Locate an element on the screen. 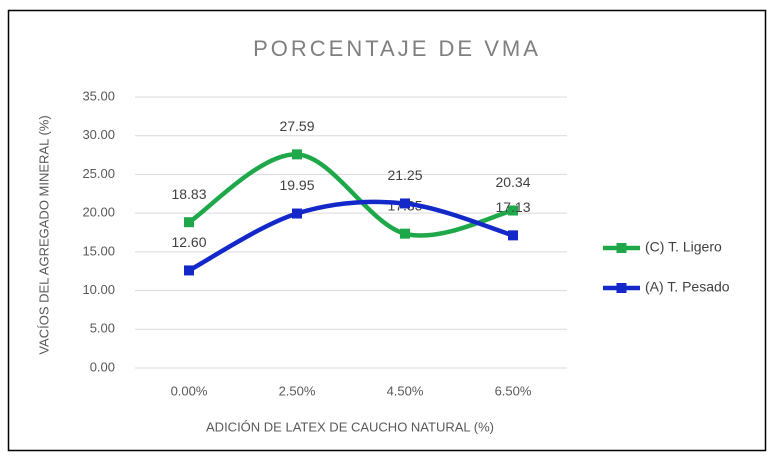 Image resolution: width=775 pixels, height=459 pixels. chart-title: PORCENTAJE DE VMA is located at coordinates (397, 48).